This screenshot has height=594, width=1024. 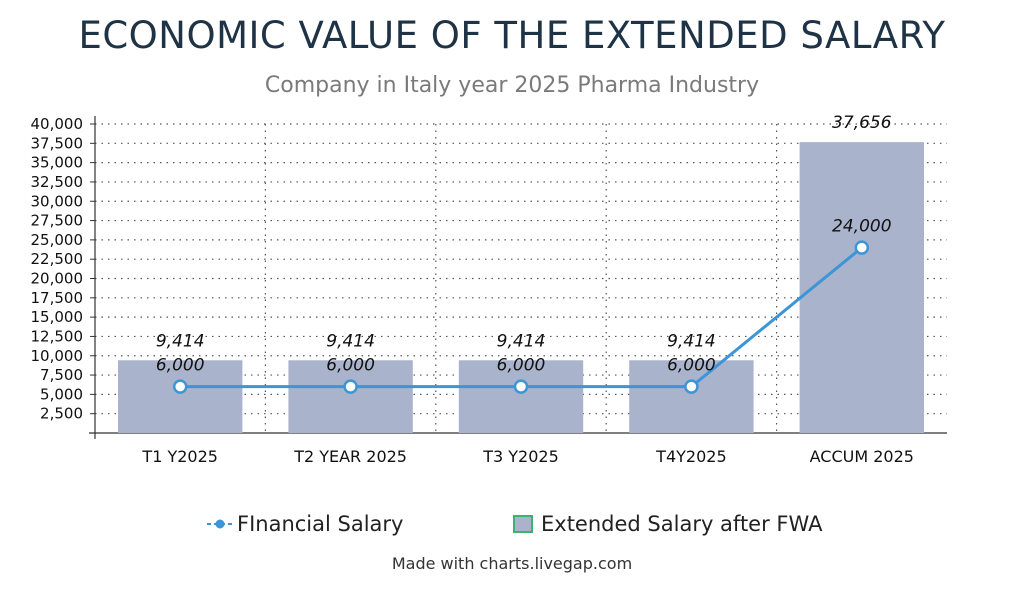 I want to click on x-tick-label: T1 Y2025, so click(x=179, y=456).